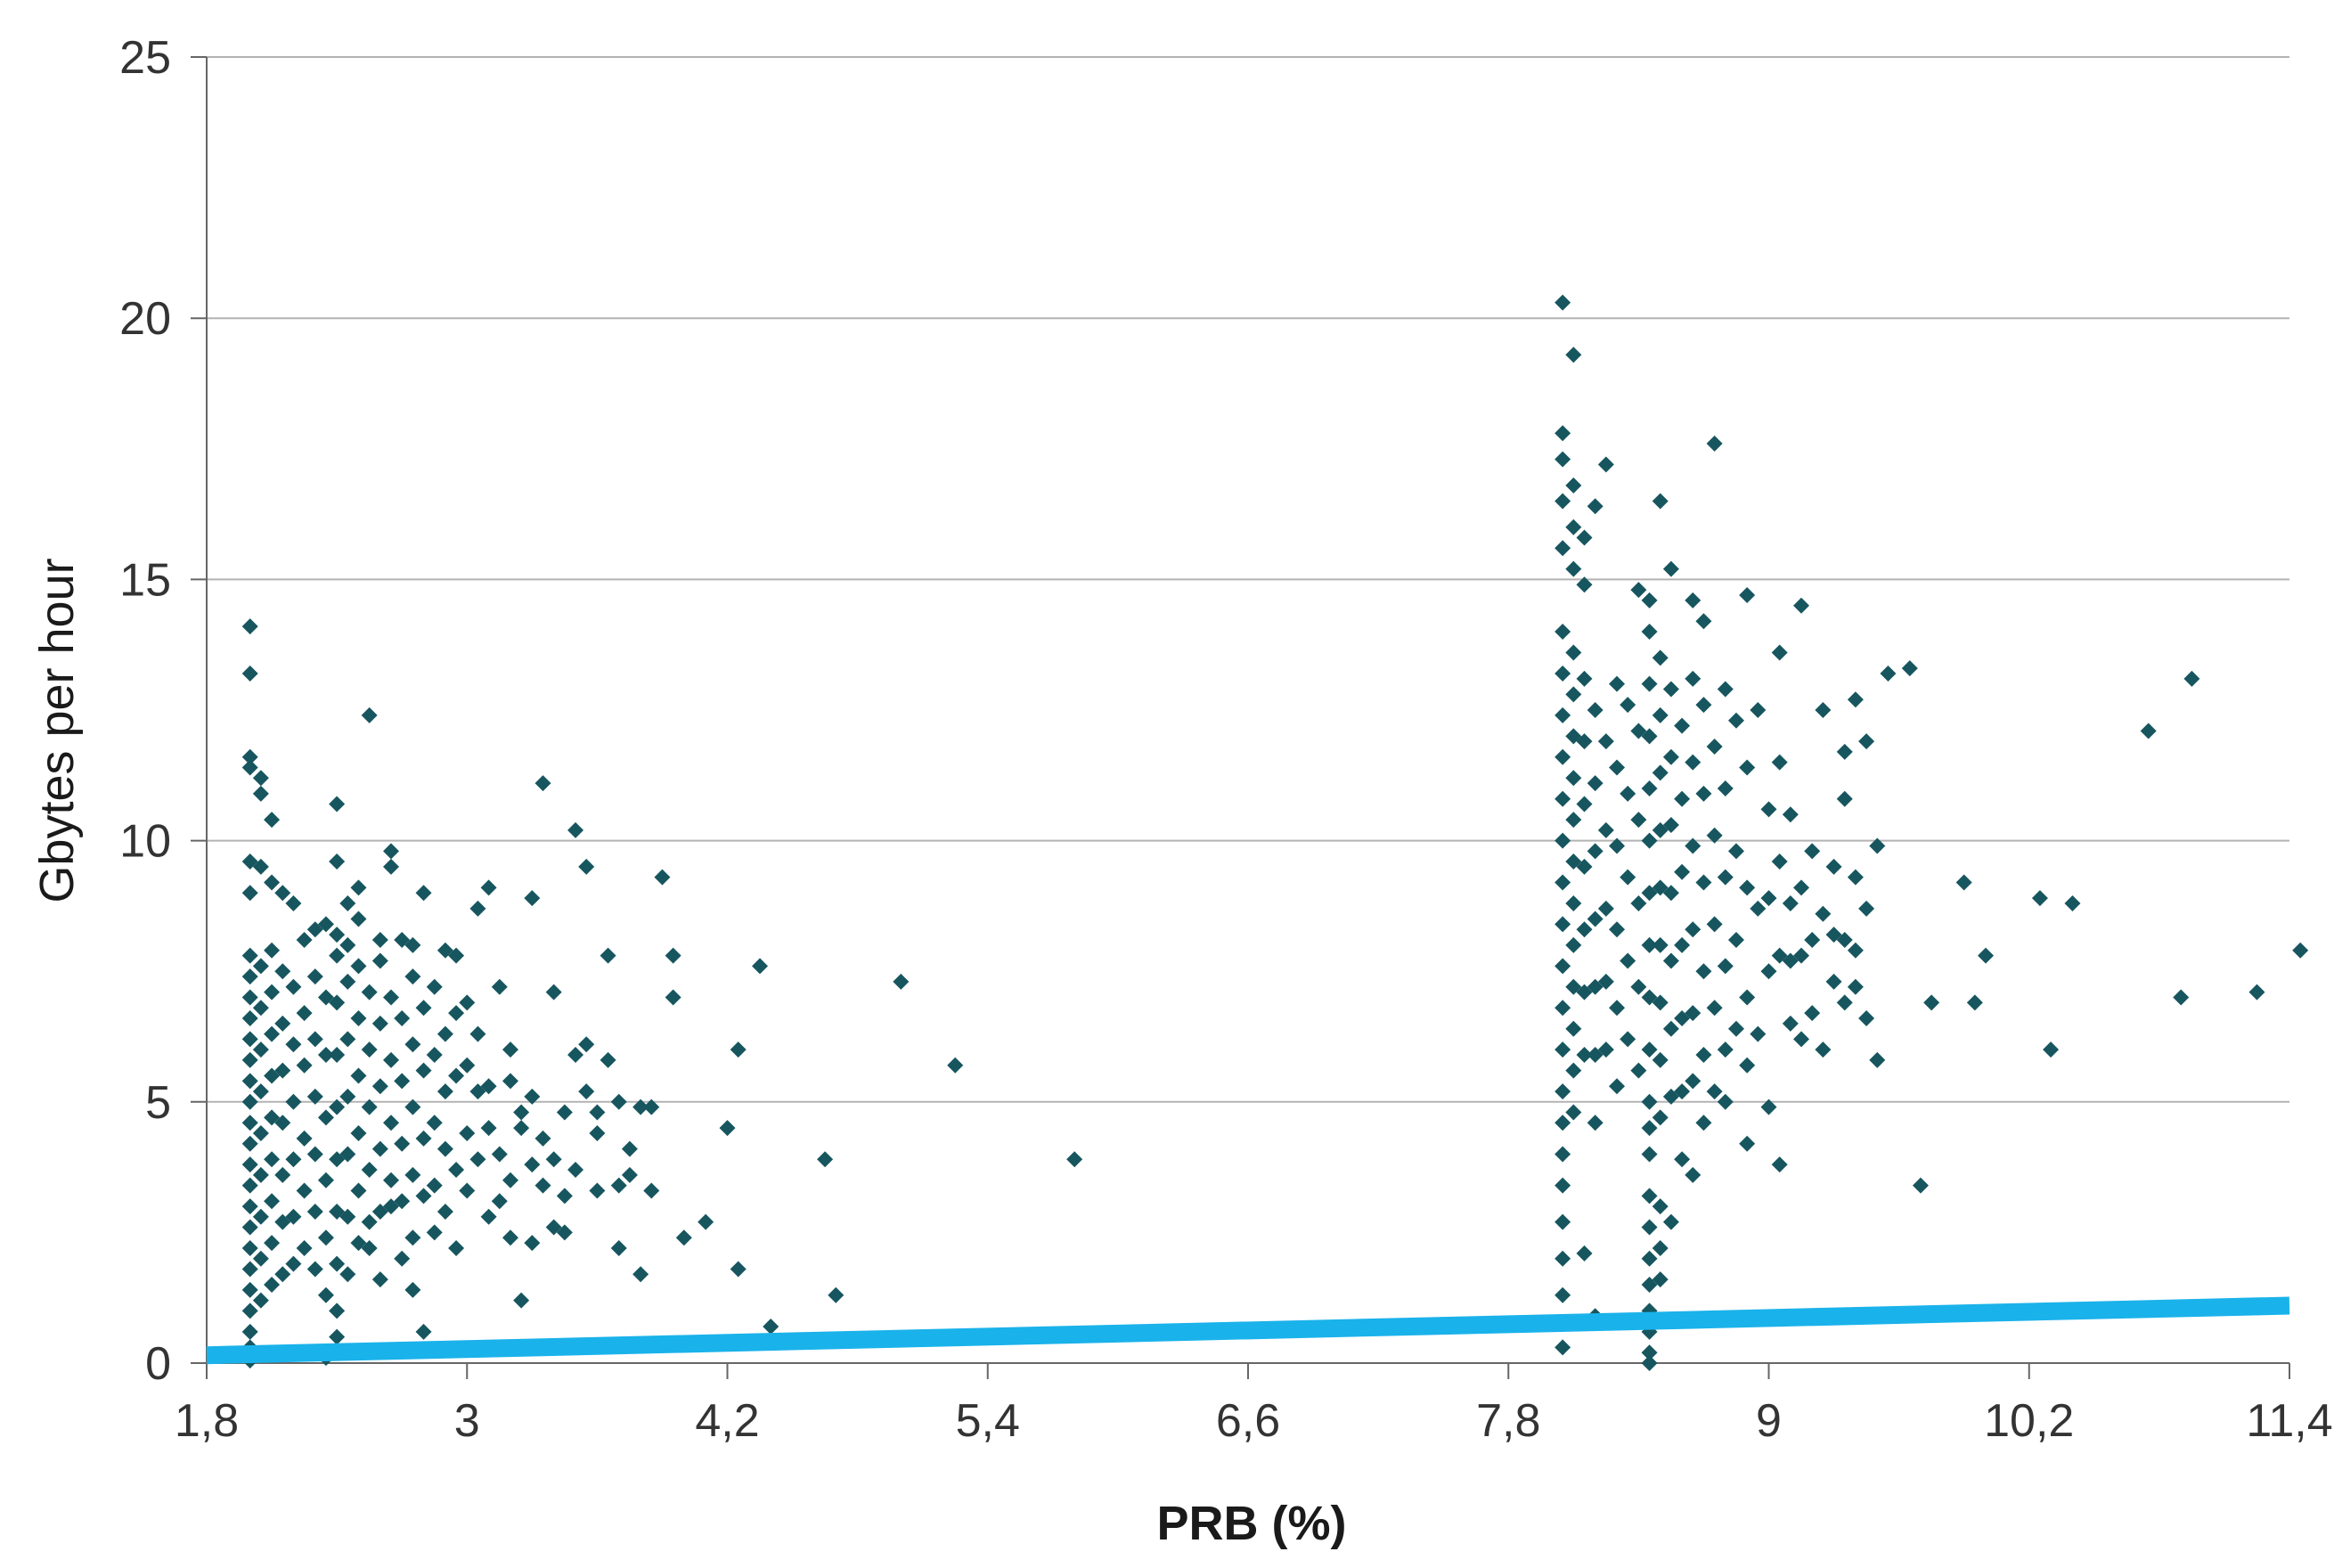  What do you see at coordinates (2289, 1421) in the screenshot?
I see `x-tick-label: 11,4` at bounding box center [2289, 1421].